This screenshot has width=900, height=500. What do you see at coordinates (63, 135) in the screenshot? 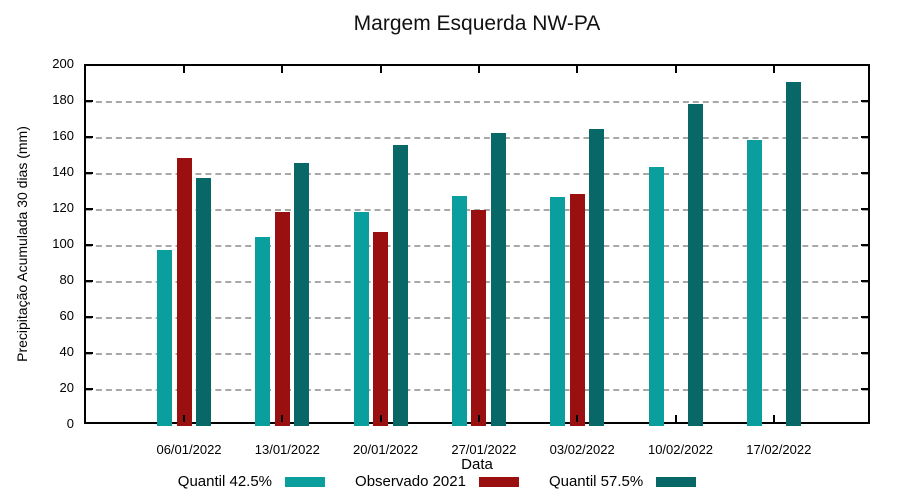
I see `y-tick-label: 160` at bounding box center [63, 135].